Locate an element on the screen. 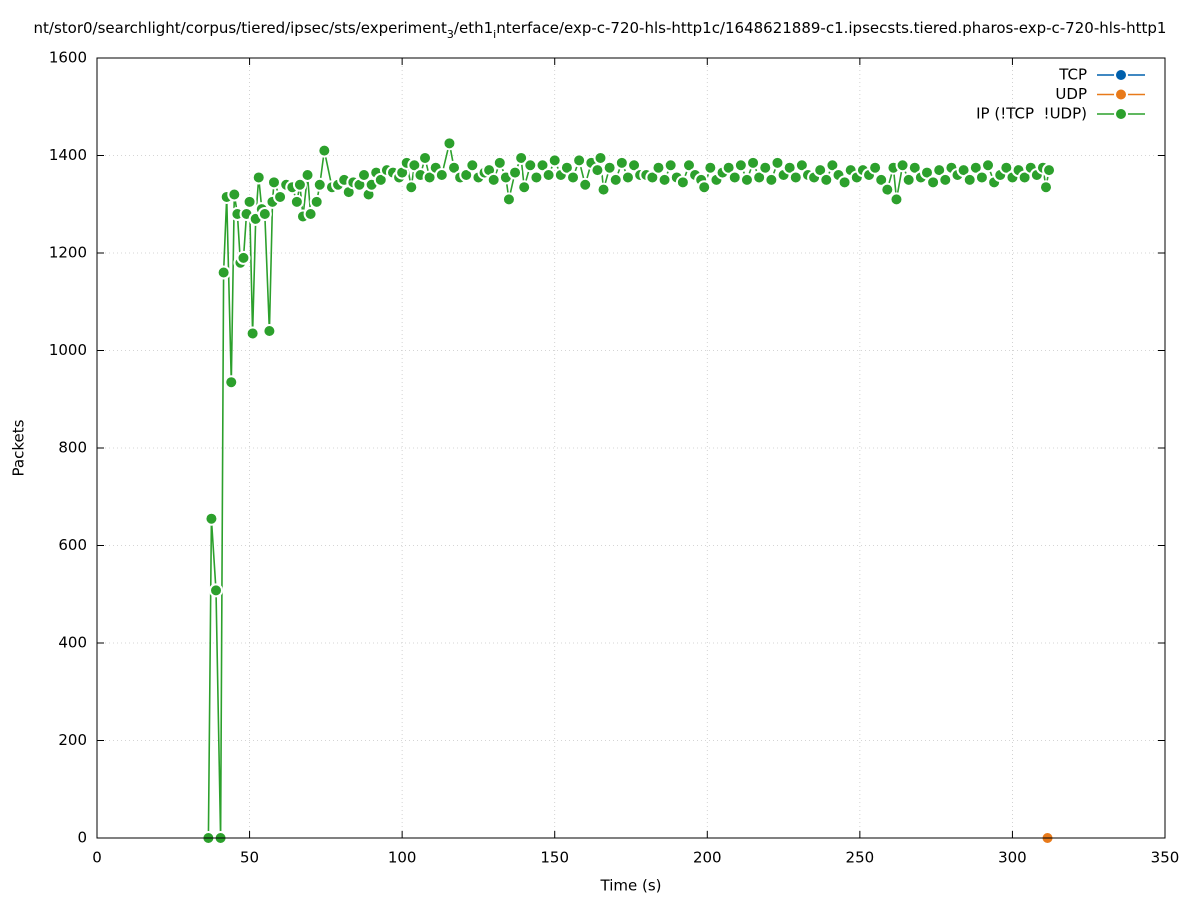  x-tick-label: 0 is located at coordinates (97, 858).